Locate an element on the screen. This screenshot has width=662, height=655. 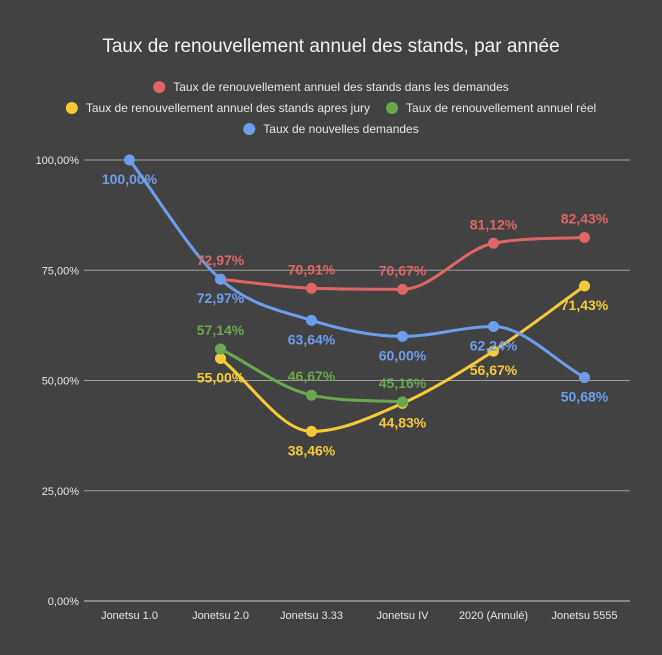
data-label: 70,91% is located at coordinates (312, 269).